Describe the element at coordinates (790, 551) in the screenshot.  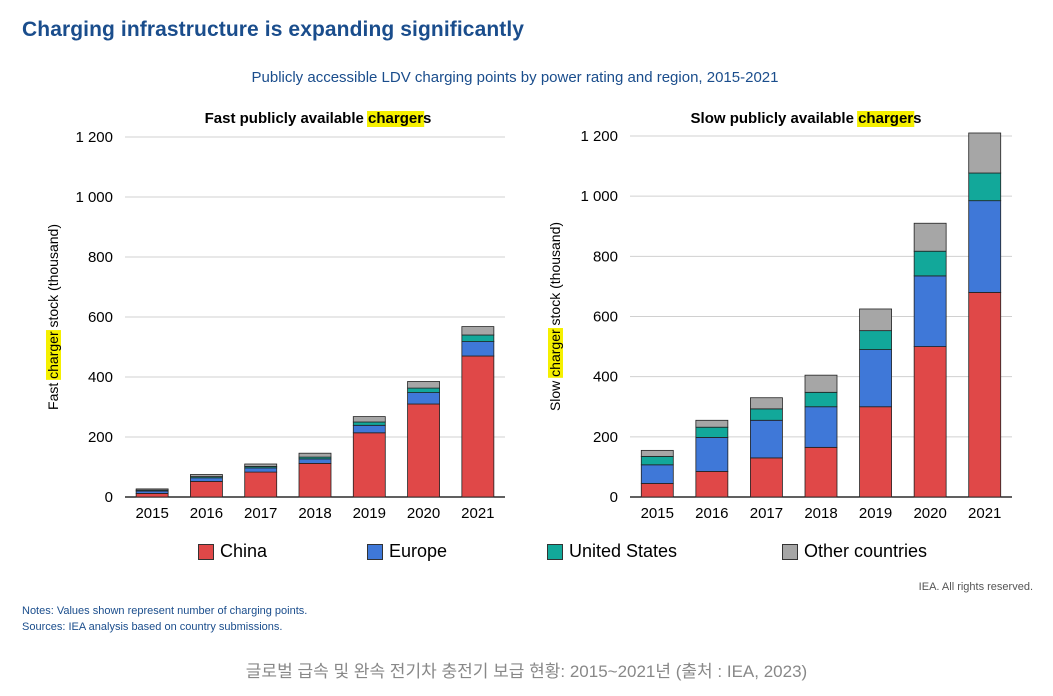
I see `legend-swatch-other-countries` at that location.